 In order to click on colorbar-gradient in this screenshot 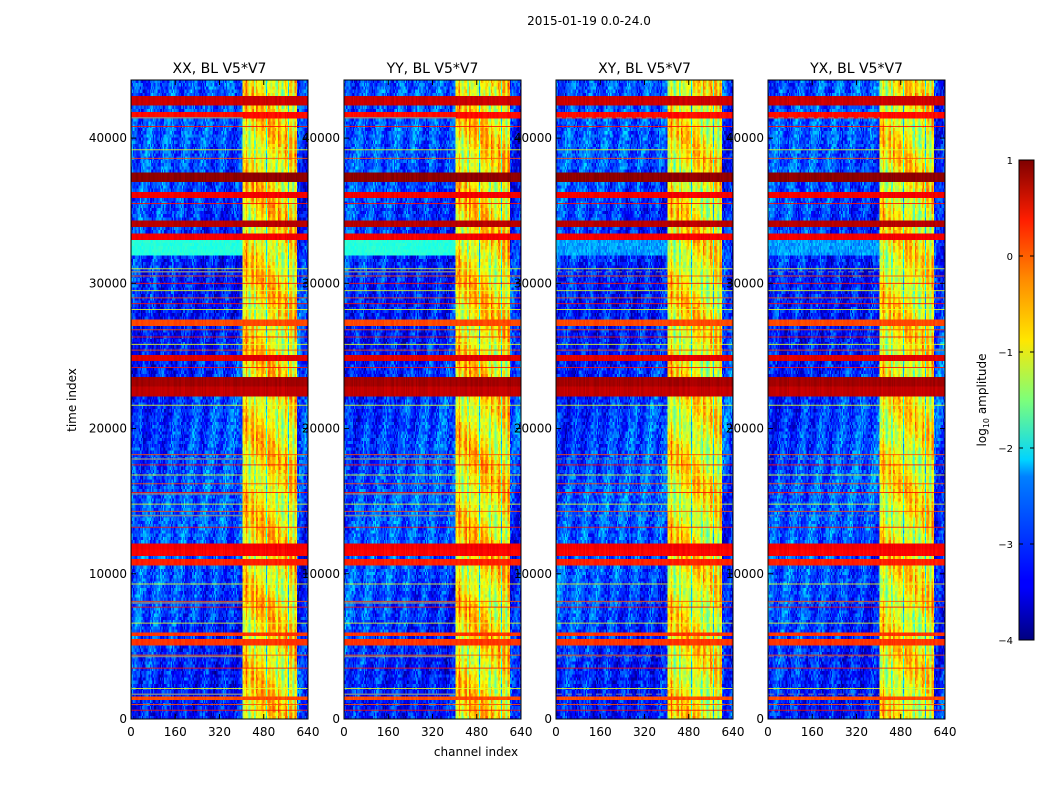, I will do `click(1026, 400)`.